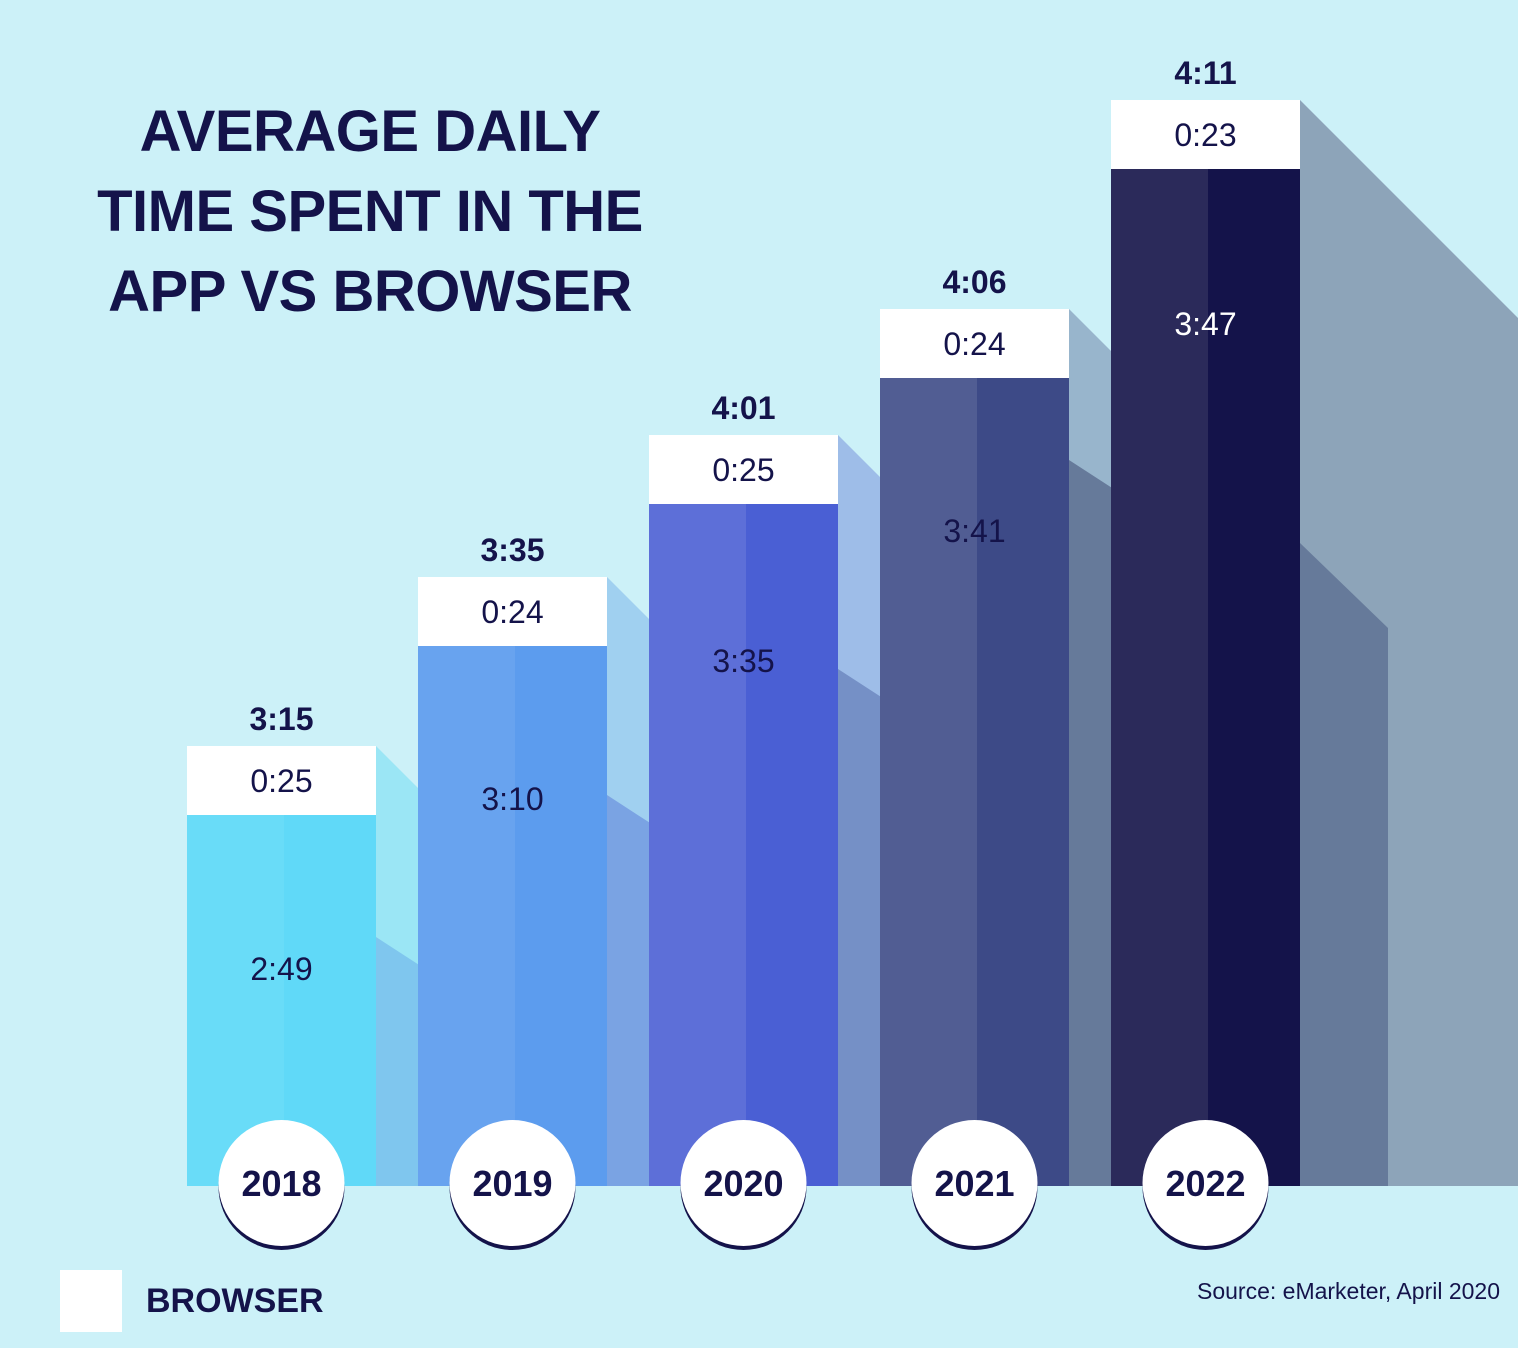 This screenshot has height=1348, width=1518. What do you see at coordinates (1254, 677) in the screenshot?
I see `app-segment-2022-right` at bounding box center [1254, 677].